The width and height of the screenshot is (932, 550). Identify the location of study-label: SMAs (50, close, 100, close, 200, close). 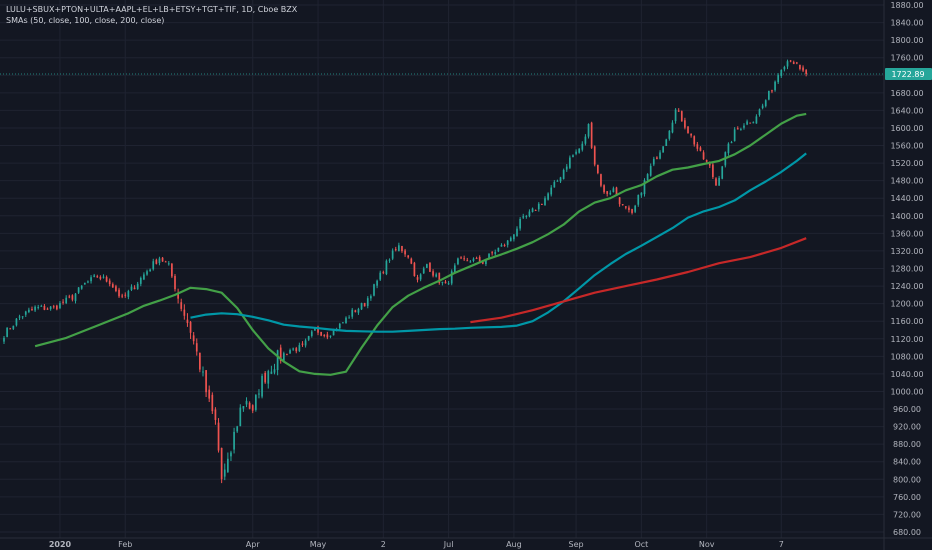
(85, 20).